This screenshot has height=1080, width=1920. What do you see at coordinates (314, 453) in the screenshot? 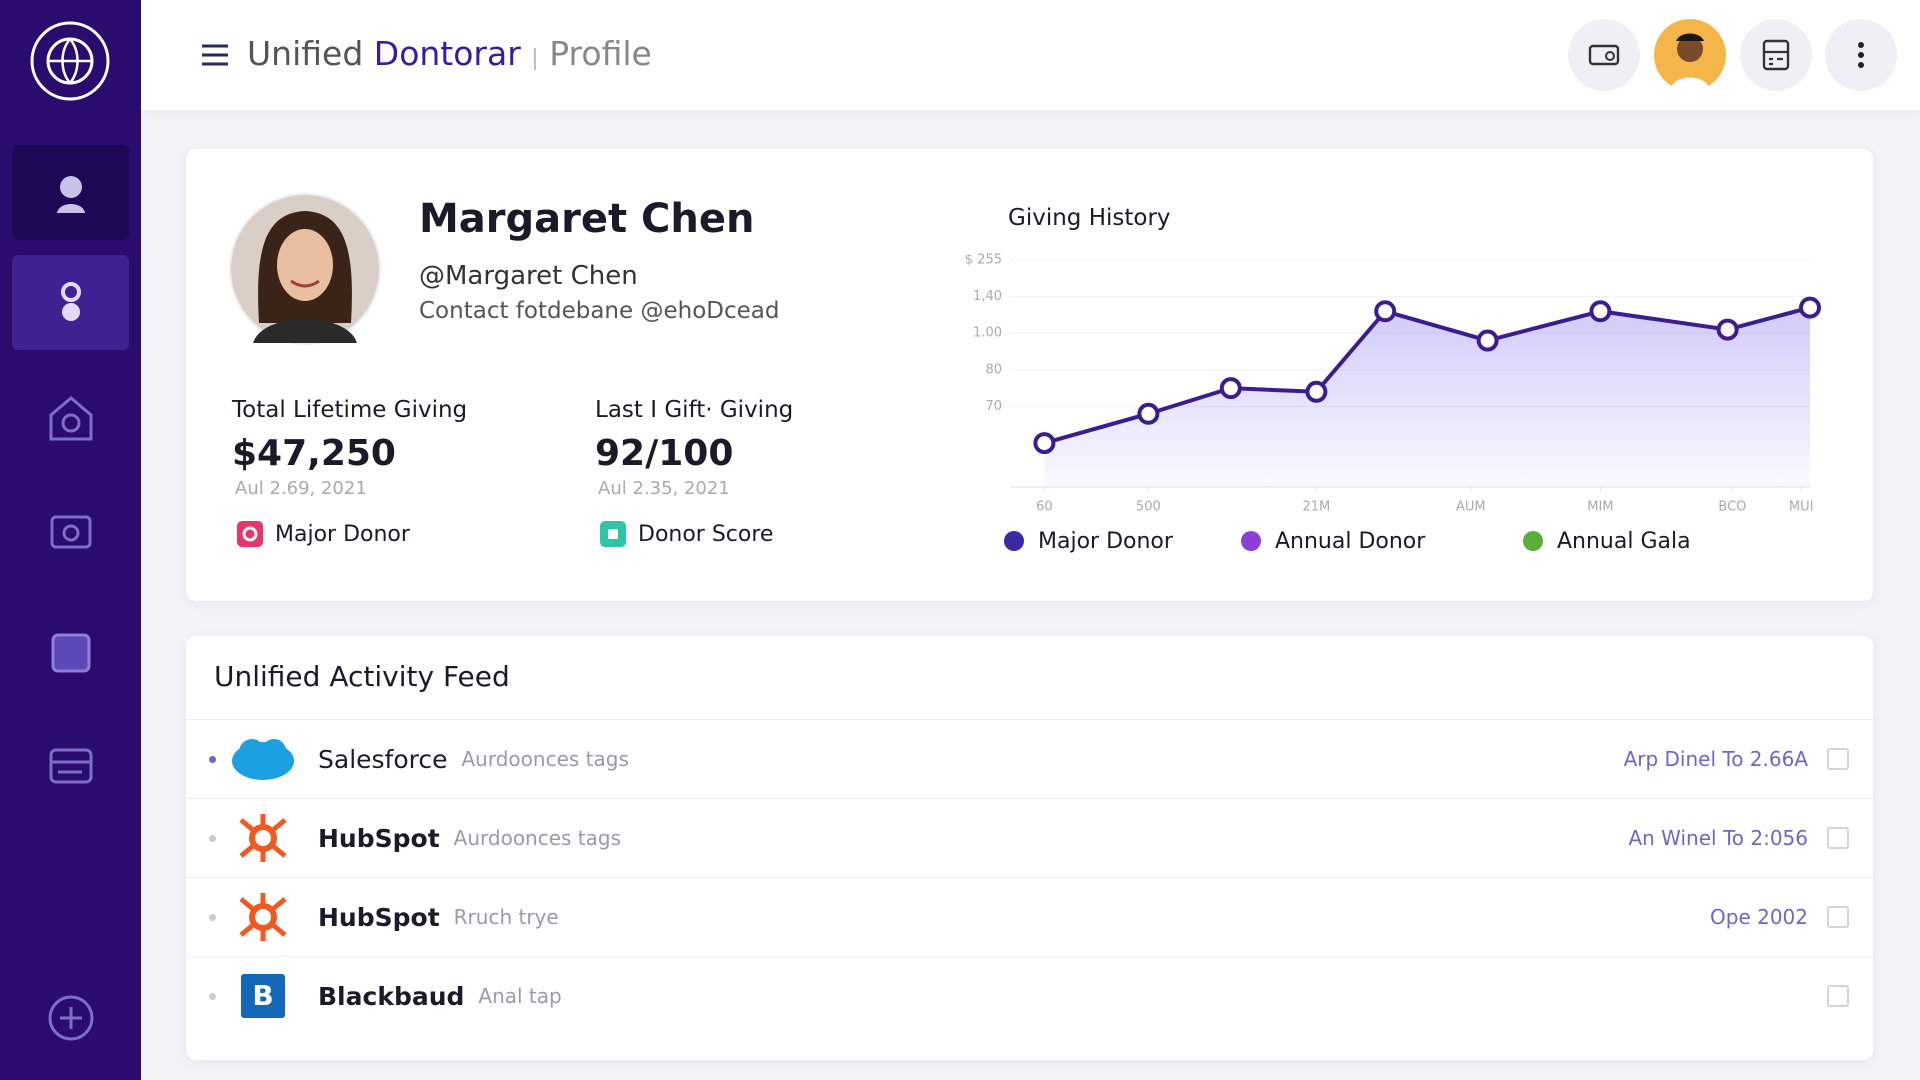
I see `stat-value: $47,250` at bounding box center [314, 453].